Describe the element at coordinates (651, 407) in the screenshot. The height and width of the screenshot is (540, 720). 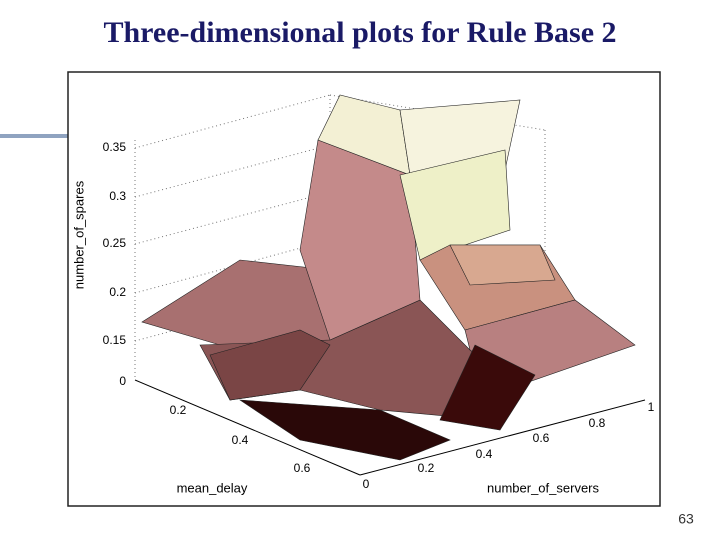
I see `y-tick-label: 1` at that location.